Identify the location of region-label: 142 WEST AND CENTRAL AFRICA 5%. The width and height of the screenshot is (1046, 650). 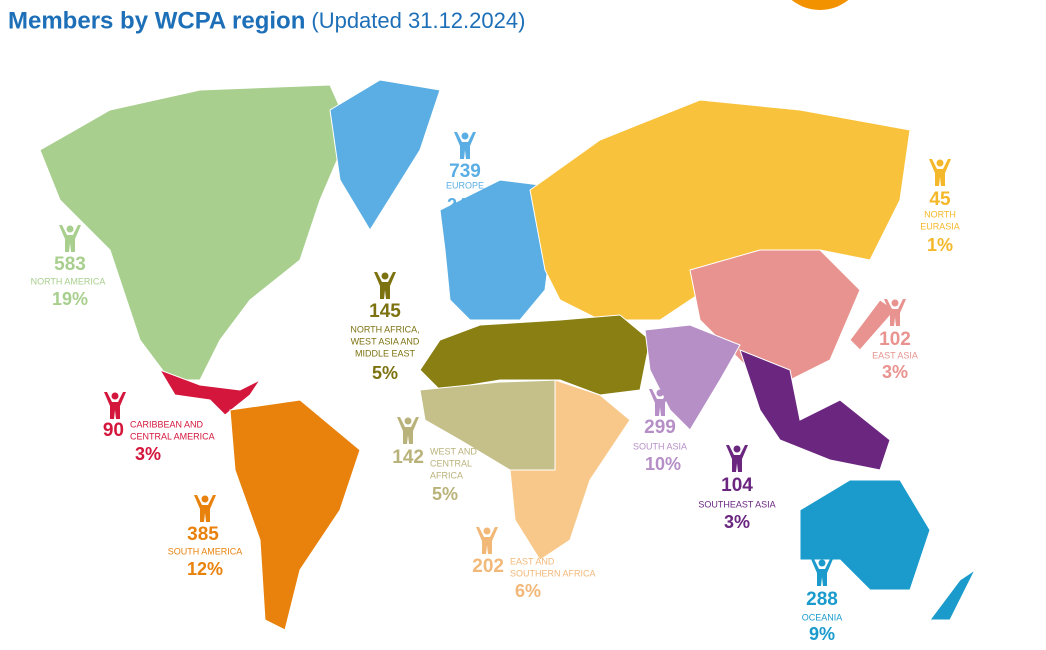
(434, 460).